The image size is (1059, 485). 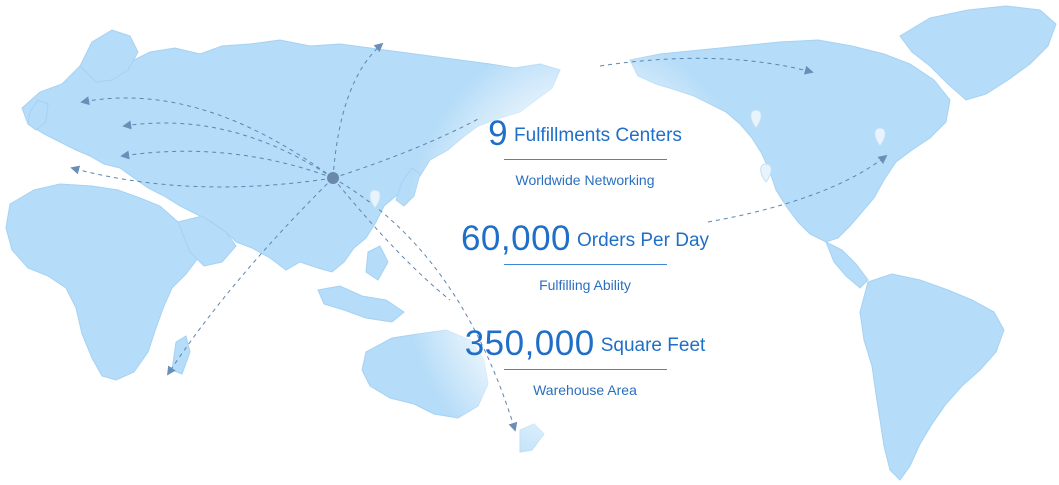 I want to click on route-to-madagascar, so click(x=250, y=276).